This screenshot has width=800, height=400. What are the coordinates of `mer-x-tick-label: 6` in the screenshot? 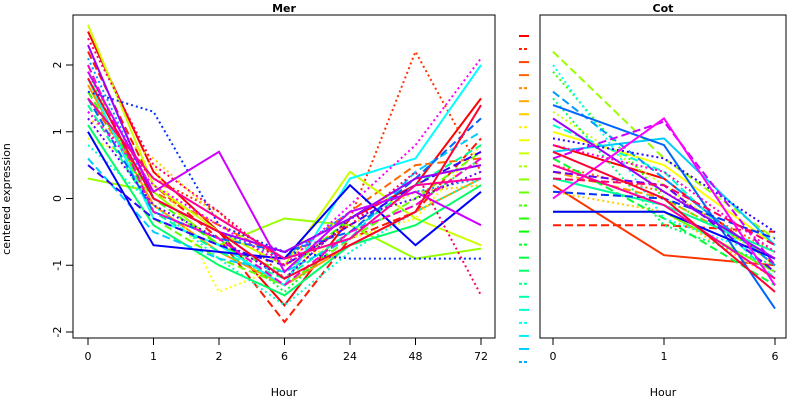 It's located at (284, 356).